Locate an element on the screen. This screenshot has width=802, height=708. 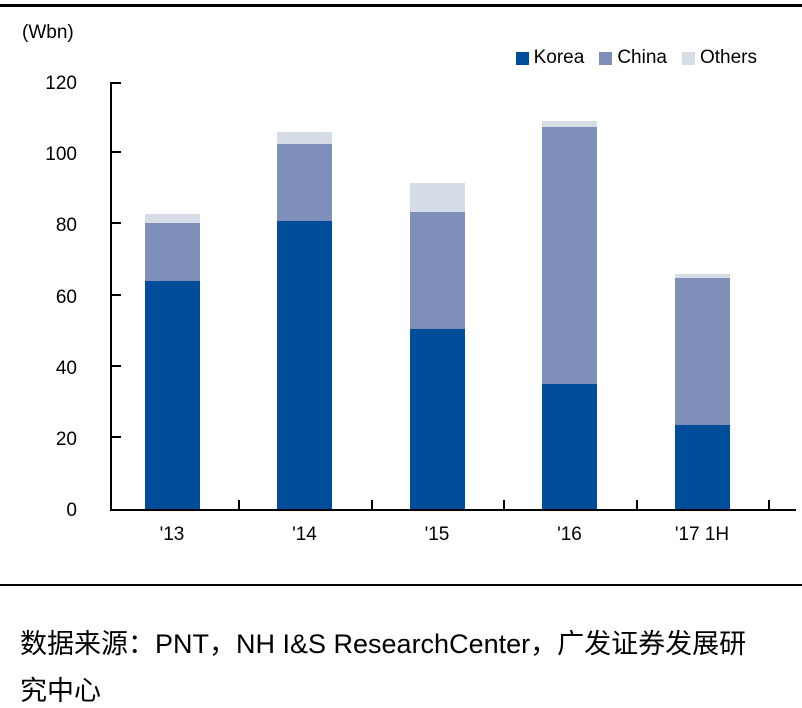
legend: Korea China Others is located at coordinates (636, 58).